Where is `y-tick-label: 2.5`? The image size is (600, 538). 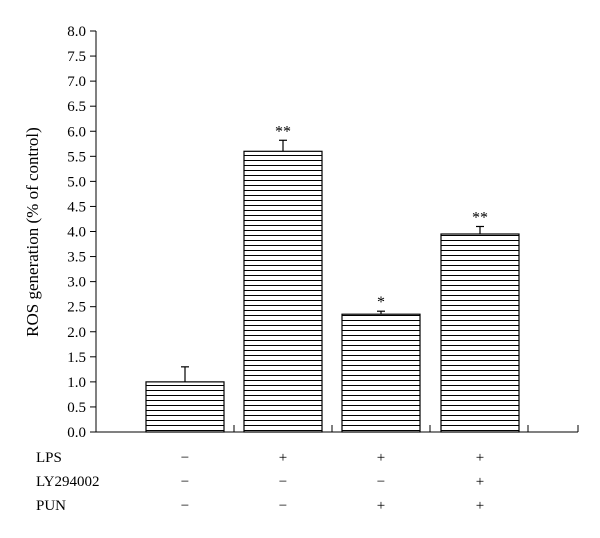
y-tick-label: 2.5 is located at coordinates (76, 308).